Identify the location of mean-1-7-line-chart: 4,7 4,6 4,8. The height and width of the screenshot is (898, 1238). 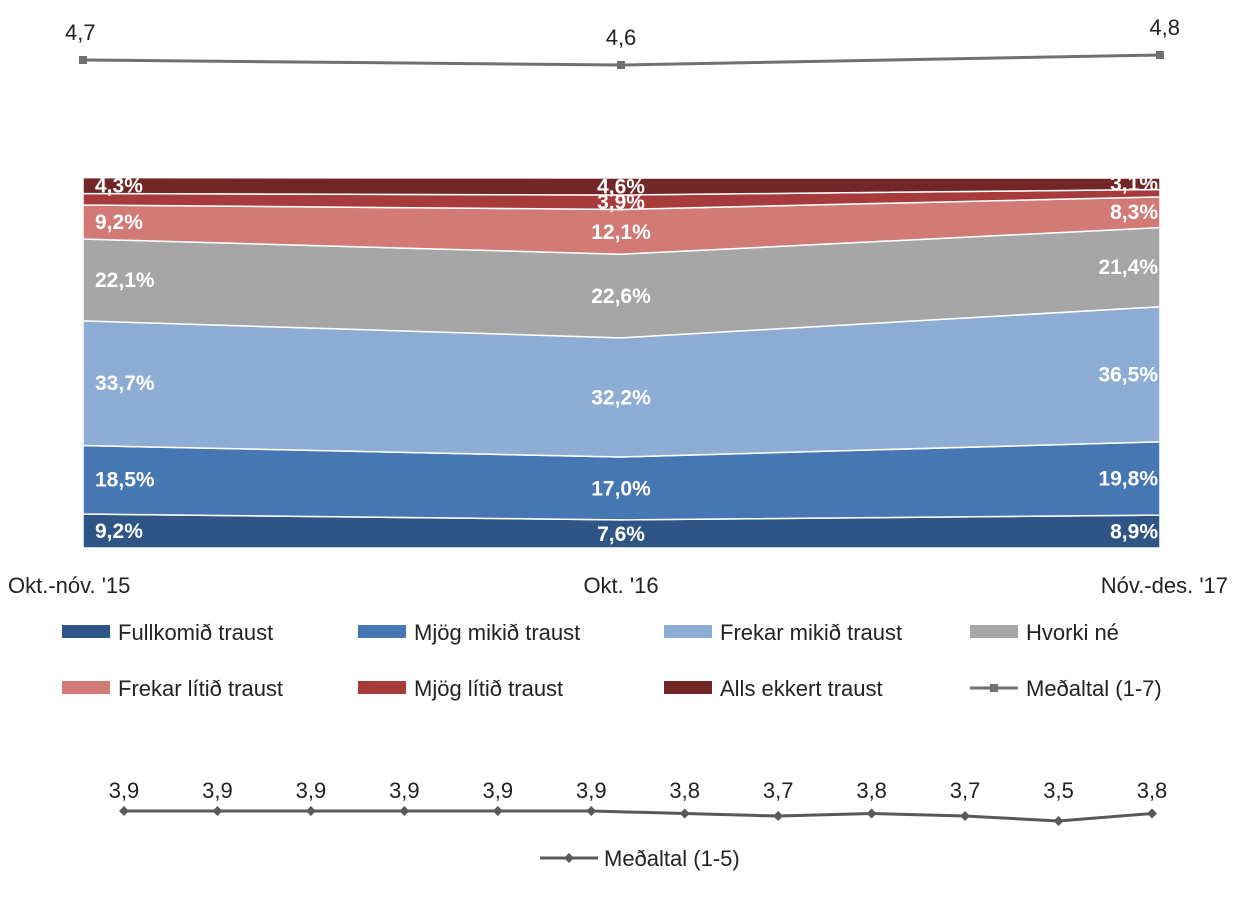
(622, 42).